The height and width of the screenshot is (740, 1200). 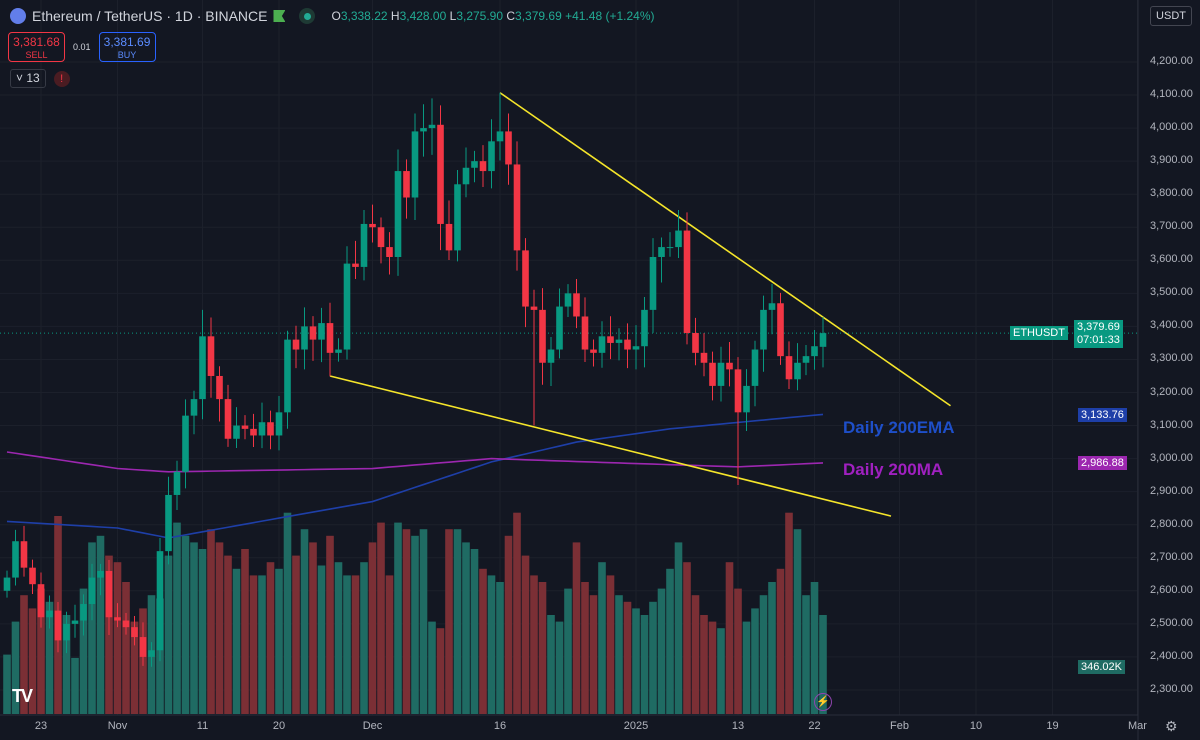 What do you see at coordinates (823, 702) in the screenshot?
I see `lightning-icon: ⚡` at bounding box center [823, 702].